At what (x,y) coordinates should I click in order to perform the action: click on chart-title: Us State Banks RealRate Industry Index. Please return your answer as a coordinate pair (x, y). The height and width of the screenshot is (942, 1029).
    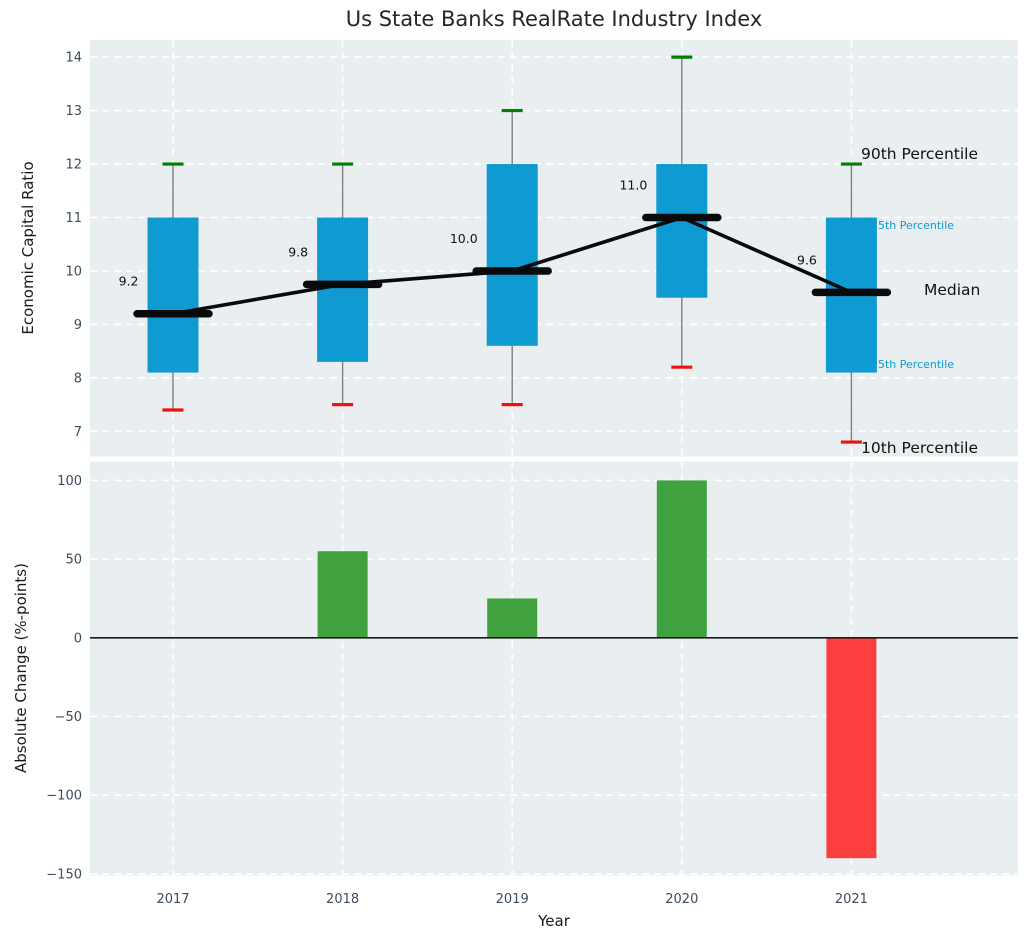
    Looking at the image, I should click on (554, 19).